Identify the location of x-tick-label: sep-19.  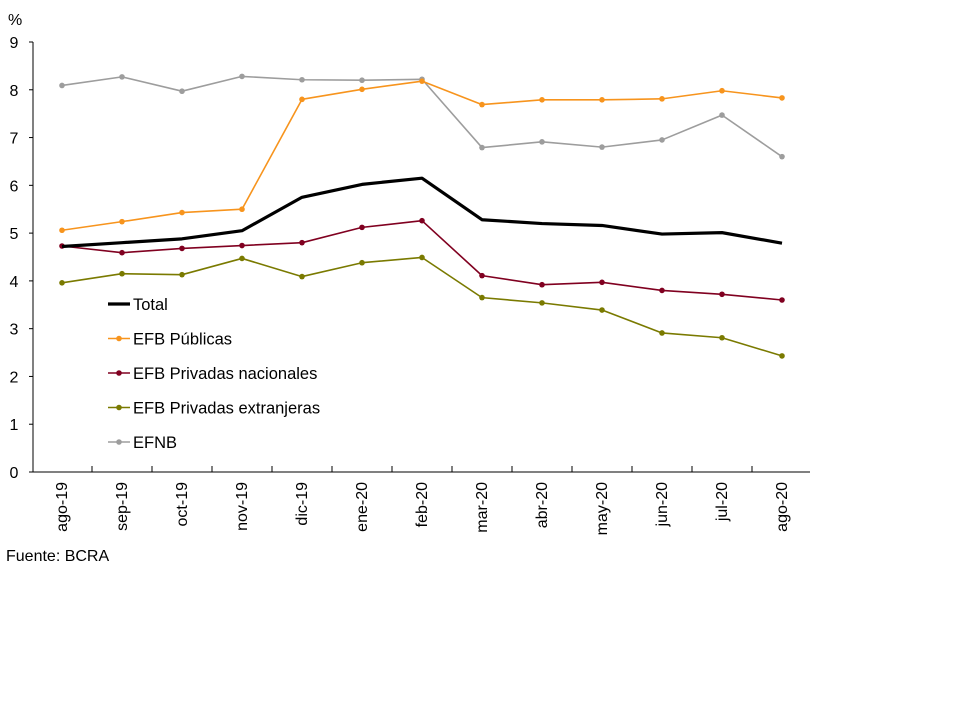
(122, 506).